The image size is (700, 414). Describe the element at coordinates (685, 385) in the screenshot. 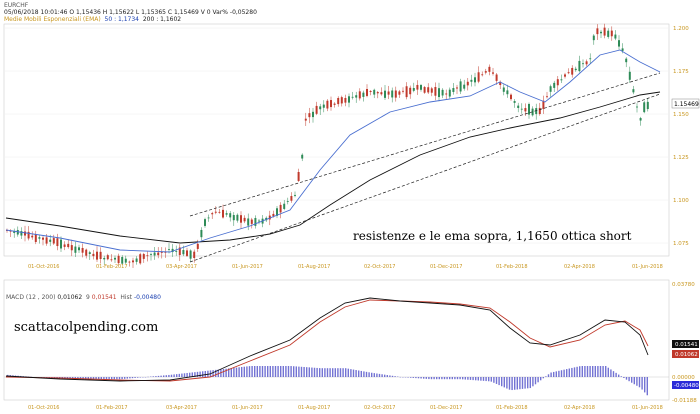

I see `hist-badge` at that location.